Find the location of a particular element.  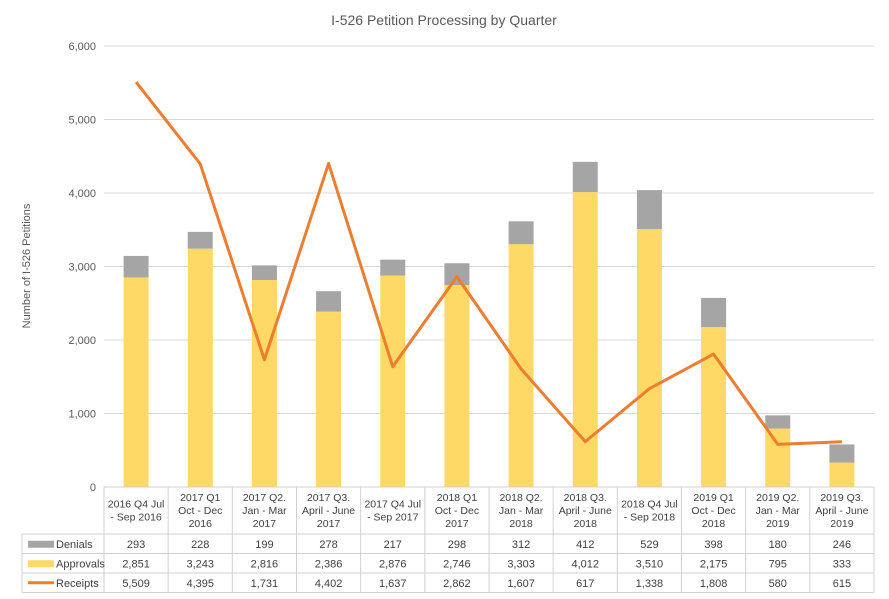

data-label-approvals: 3,510 is located at coordinates (650, 564).